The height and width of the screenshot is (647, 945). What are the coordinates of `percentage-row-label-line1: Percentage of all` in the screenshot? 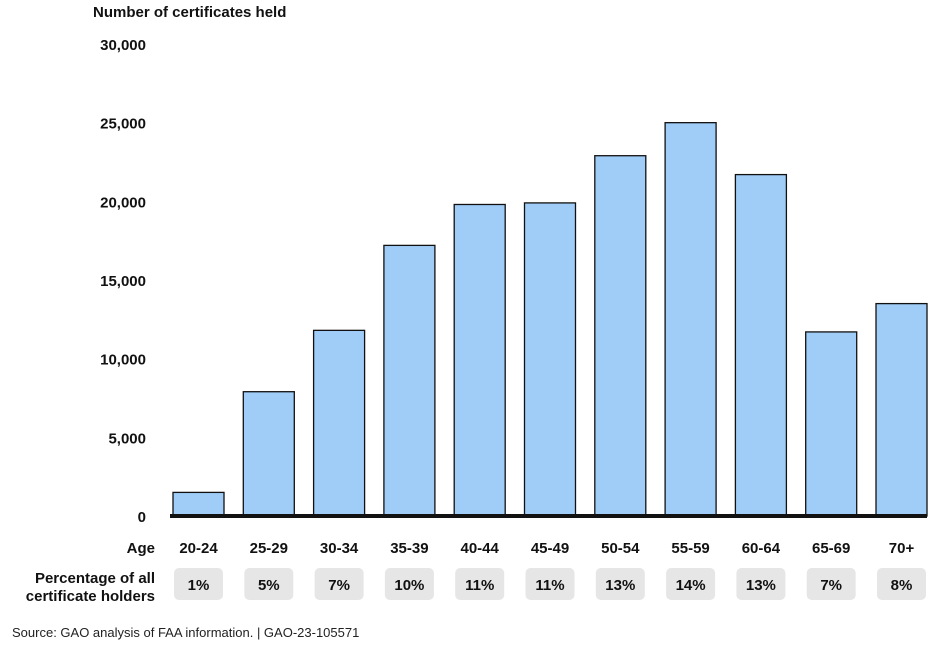 It's located at (95, 578).